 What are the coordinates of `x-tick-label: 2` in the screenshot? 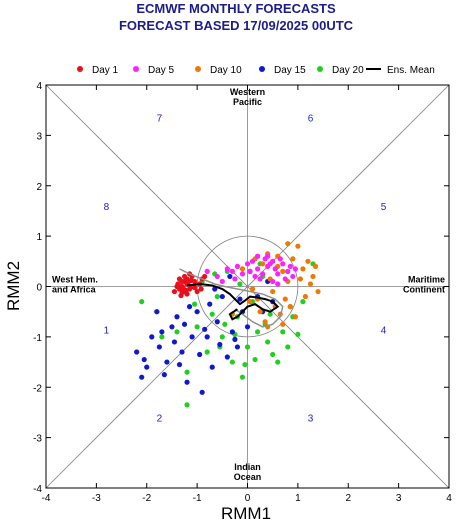 It's located at (348, 498).